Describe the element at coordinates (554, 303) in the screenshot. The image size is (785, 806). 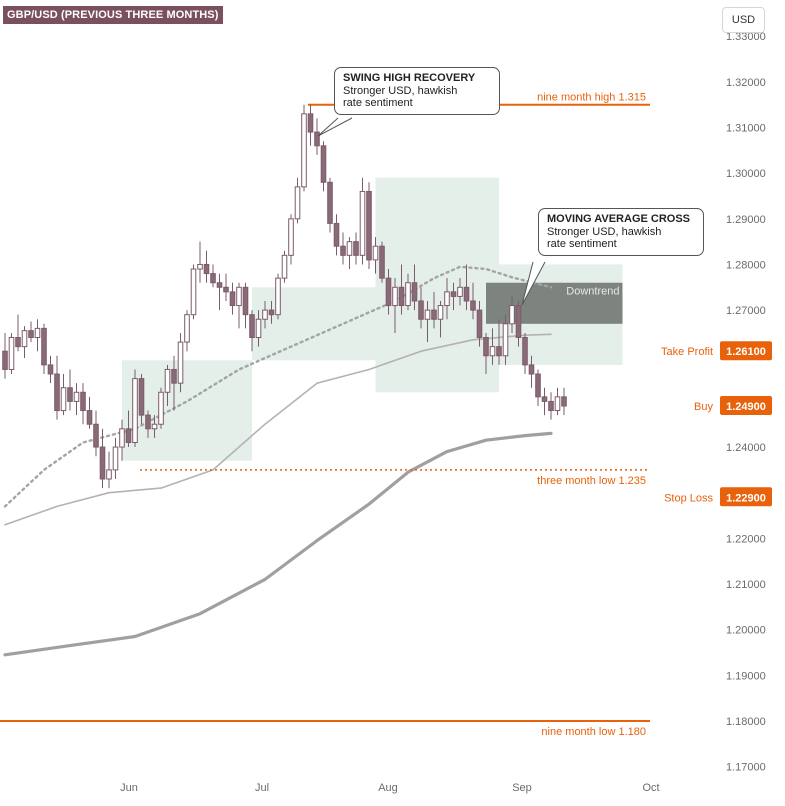
I see `downtrend-box` at that location.